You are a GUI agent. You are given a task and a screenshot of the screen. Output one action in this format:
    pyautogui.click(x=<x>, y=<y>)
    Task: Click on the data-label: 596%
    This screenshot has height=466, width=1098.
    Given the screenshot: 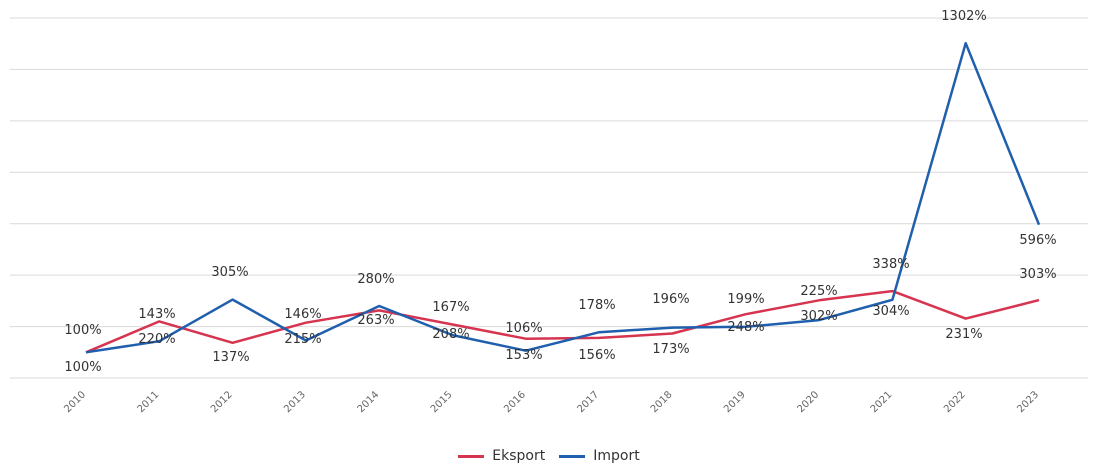 What is the action you would take?
    pyautogui.click(x=1037, y=240)
    